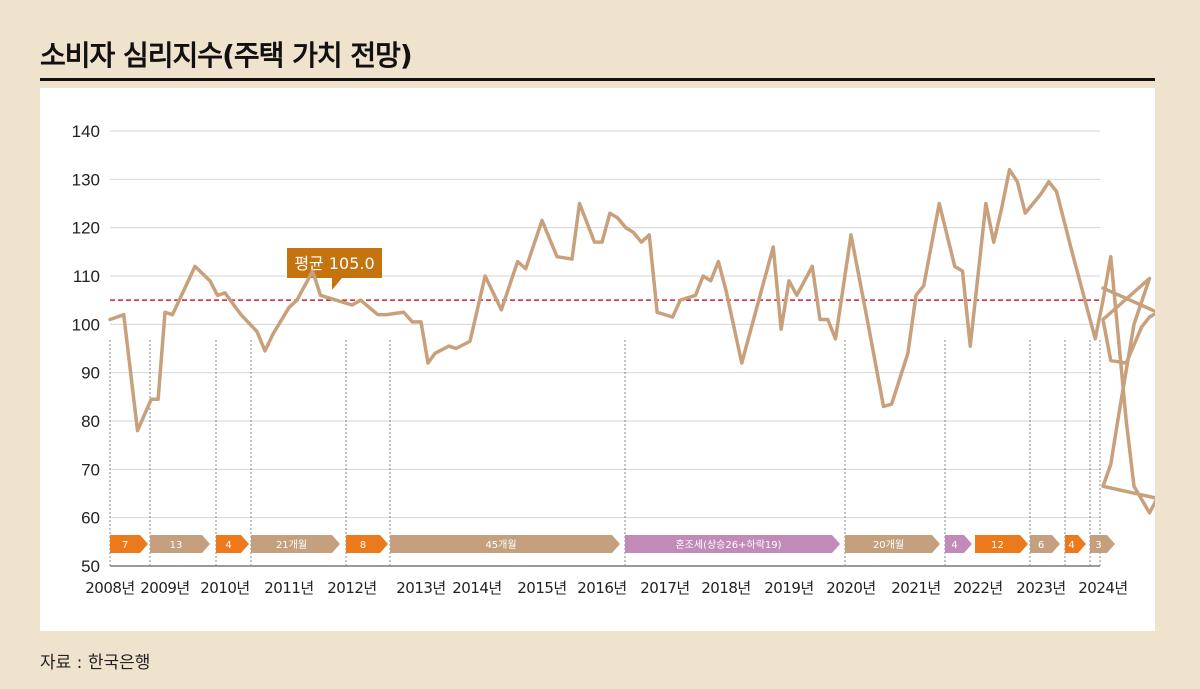  I want to click on x-tick-label: 2023년, so click(1040, 588).